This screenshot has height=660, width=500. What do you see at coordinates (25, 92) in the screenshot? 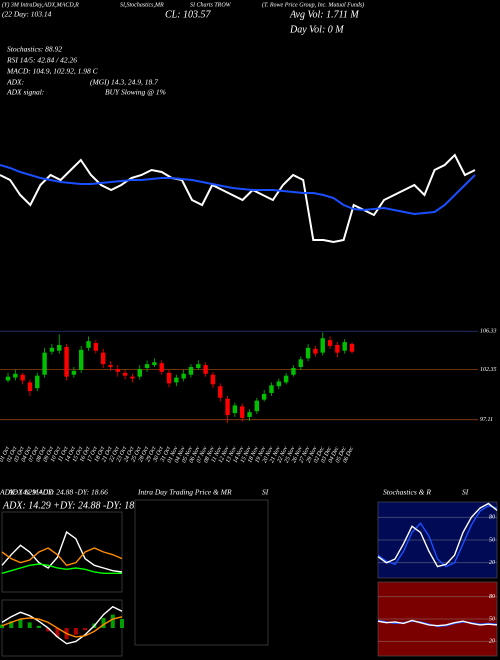
I see `indicator-text: ADX signal:` at bounding box center [25, 92].